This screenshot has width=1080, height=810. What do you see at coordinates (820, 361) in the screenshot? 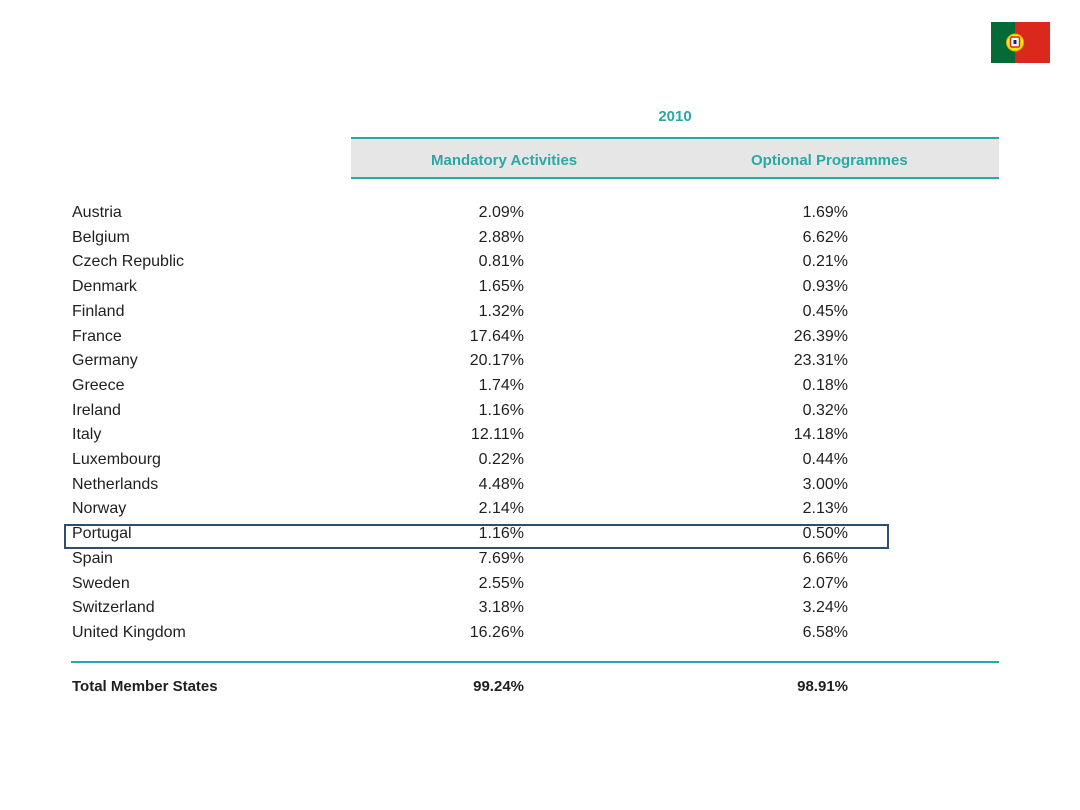
I see `optional-cell: 23.31%` at bounding box center [820, 361].